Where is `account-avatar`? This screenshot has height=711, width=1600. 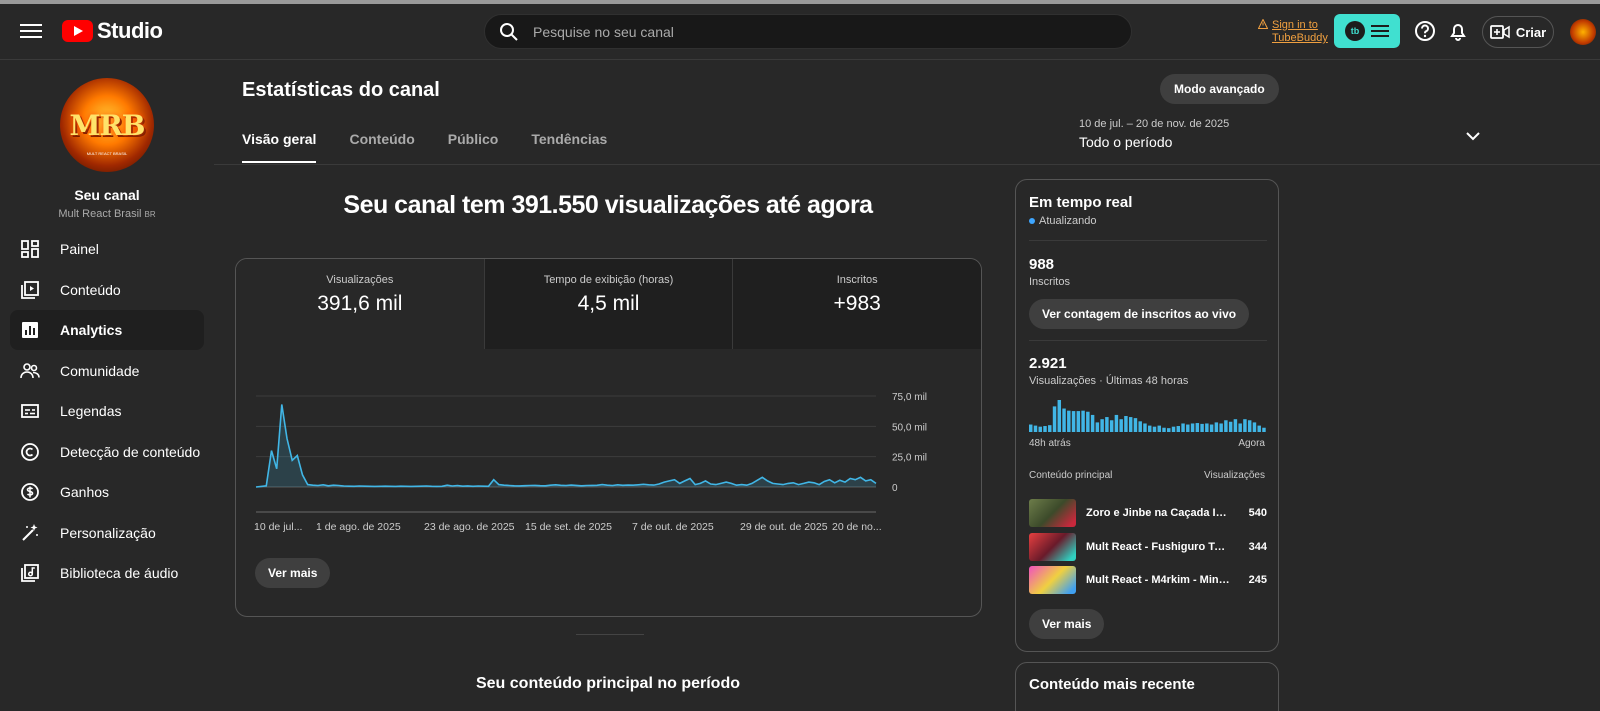 account-avatar is located at coordinates (1583, 32).